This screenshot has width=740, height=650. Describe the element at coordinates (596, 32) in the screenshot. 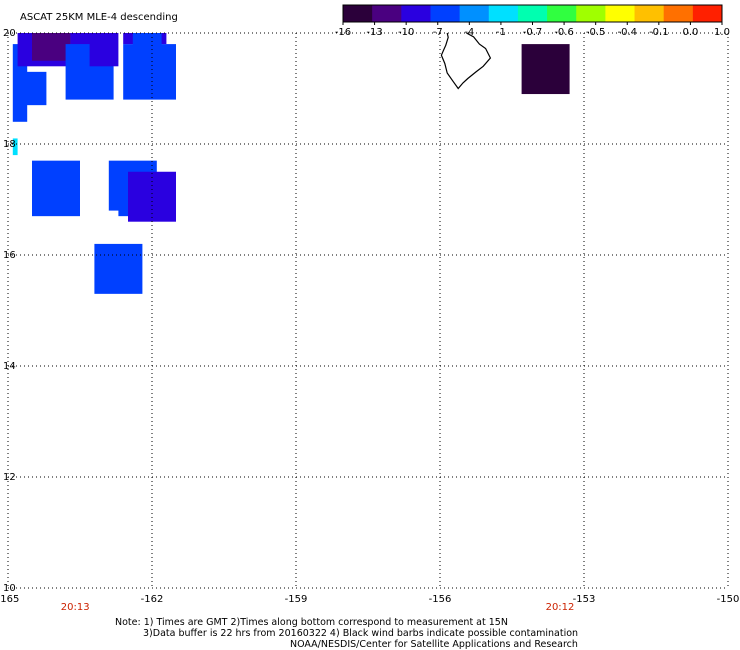

I see `colorbar-label: -0.5` at that location.